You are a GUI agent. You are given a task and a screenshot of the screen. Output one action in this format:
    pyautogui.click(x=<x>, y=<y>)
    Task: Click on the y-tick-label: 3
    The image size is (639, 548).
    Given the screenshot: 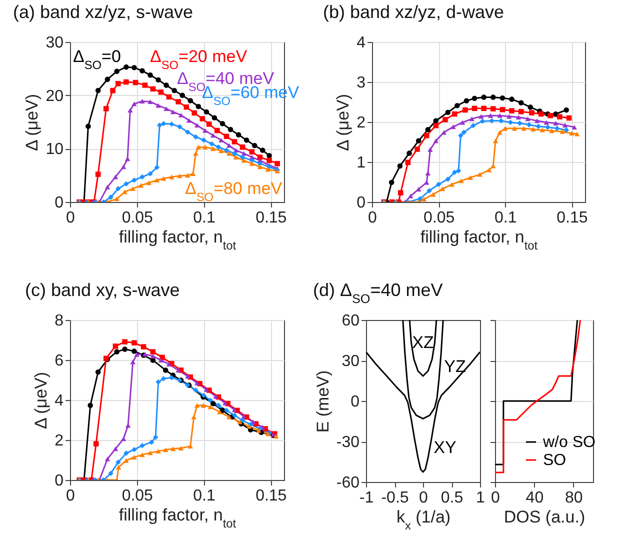 What is the action you would take?
    pyautogui.click(x=361, y=83)
    